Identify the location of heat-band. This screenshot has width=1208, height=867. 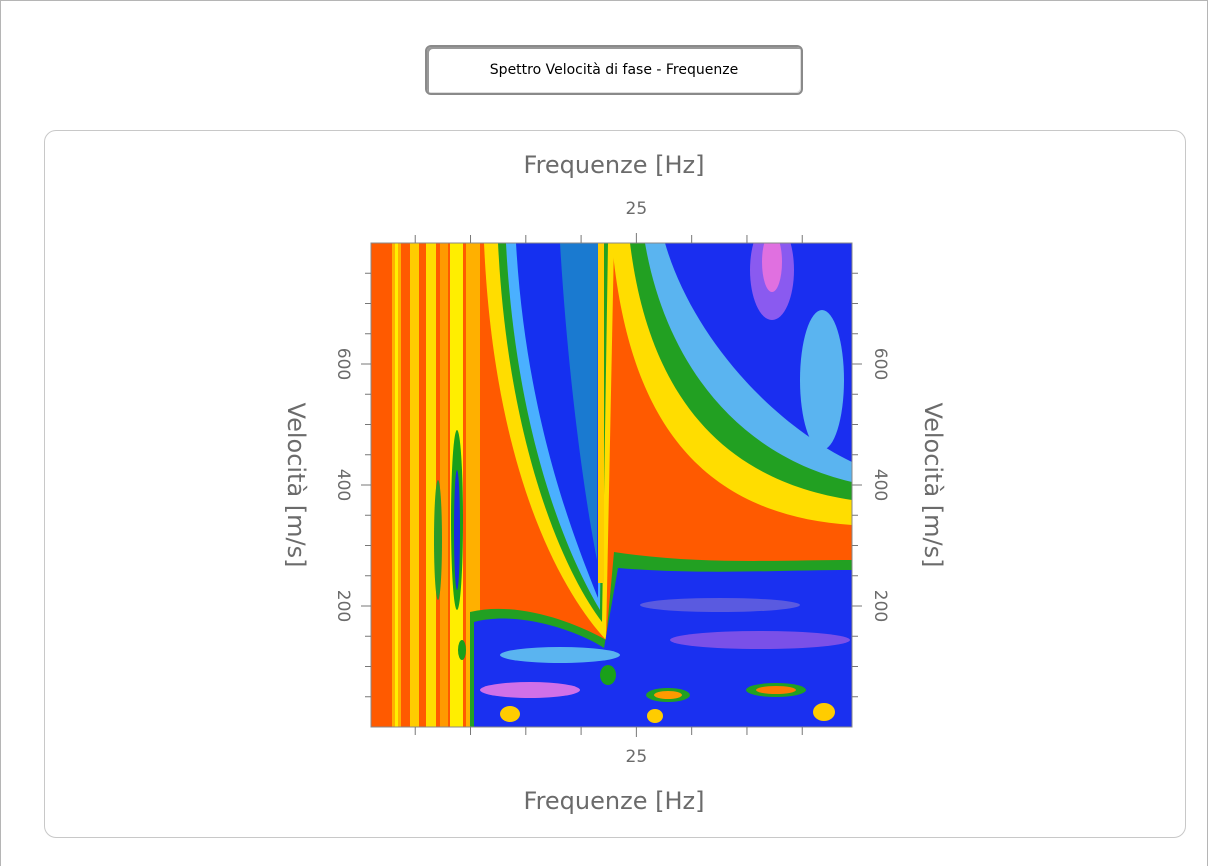
(579, 401).